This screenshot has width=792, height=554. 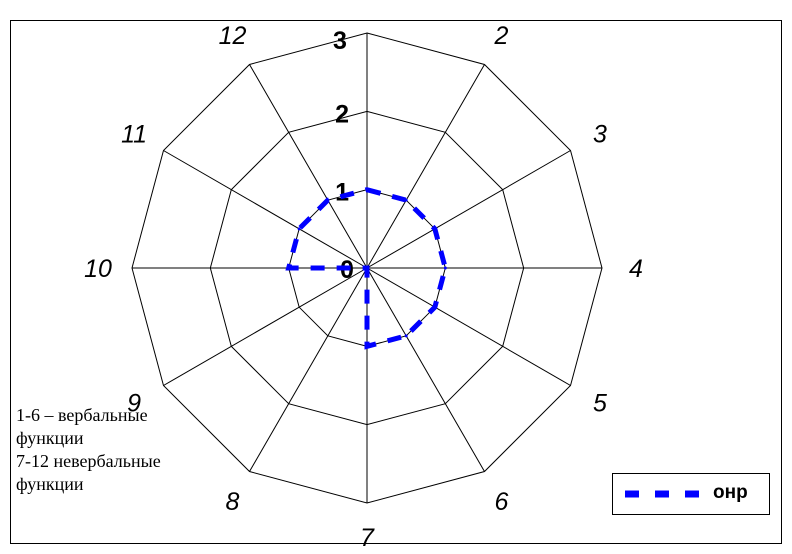 What do you see at coordinates (502, 502) in the screenshot?
I see `category-label: 6` at bounding box center [502, 502].